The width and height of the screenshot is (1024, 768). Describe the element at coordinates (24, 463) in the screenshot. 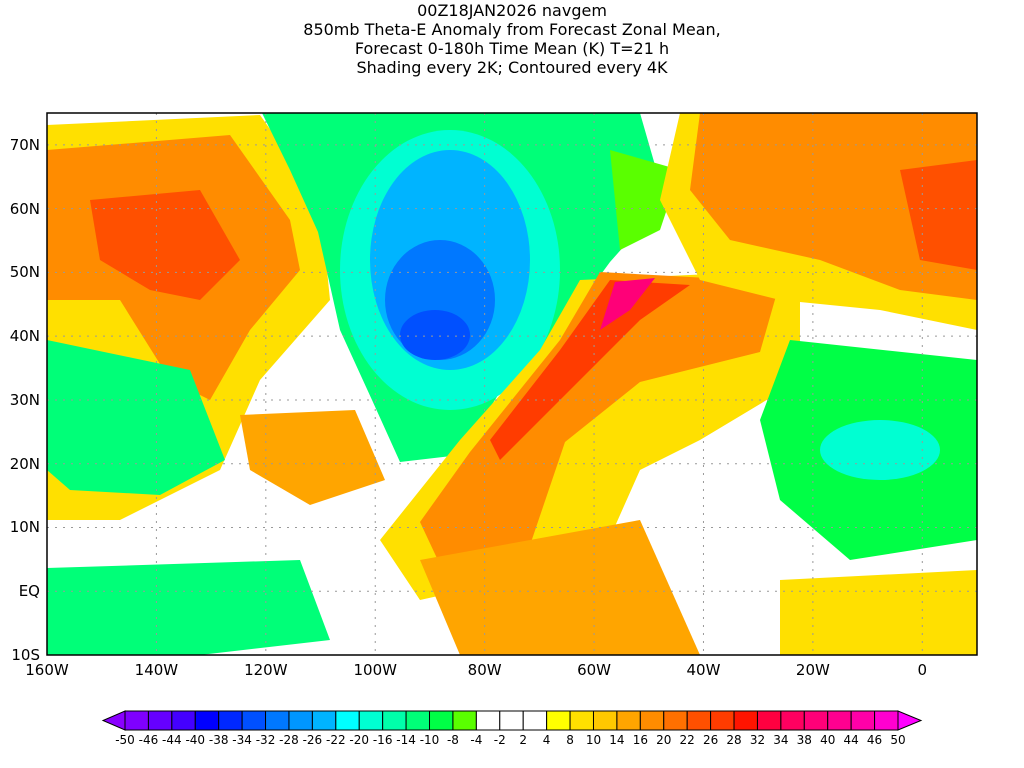

I see `lat-label: 20N` at that location.